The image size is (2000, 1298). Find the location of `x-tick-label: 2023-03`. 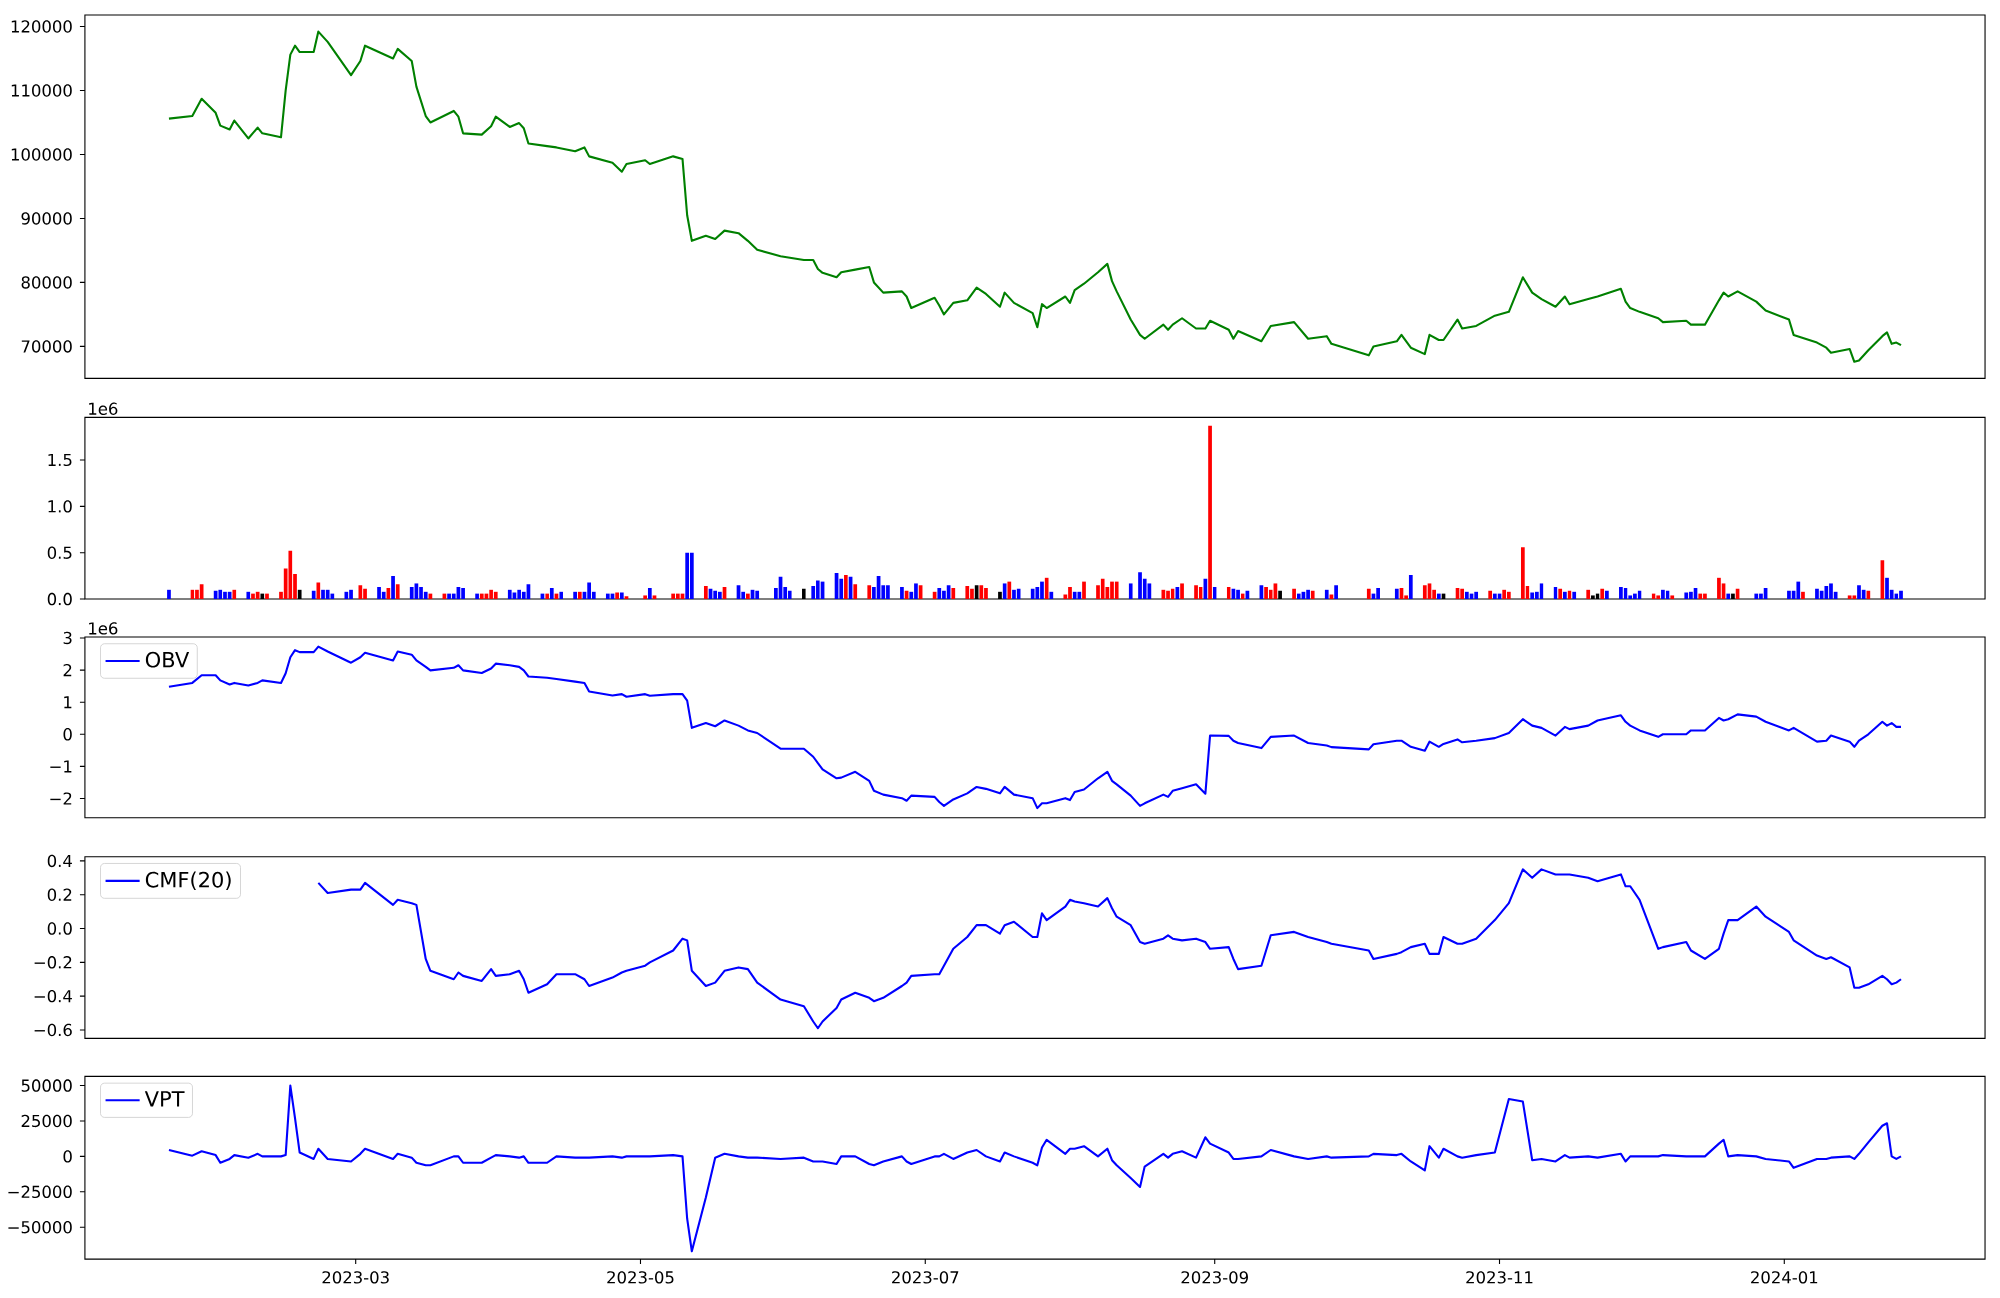

x-tick-label: 2023-03 is located at coordinates (355, 1277).